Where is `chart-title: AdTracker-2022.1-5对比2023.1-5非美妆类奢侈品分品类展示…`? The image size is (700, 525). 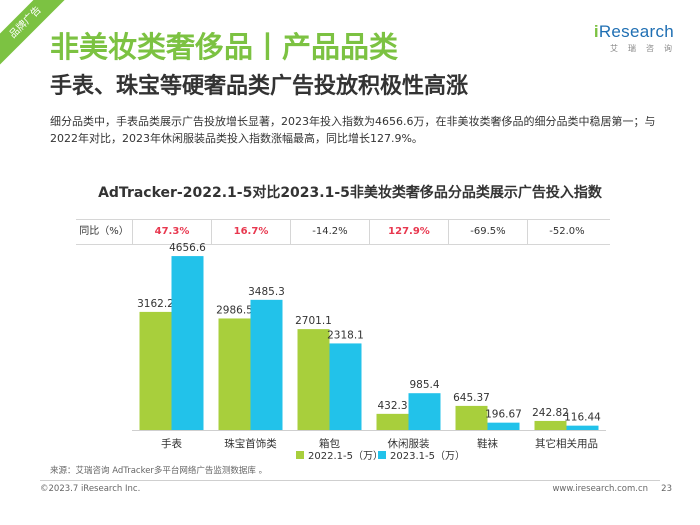 chart-title: AdTracker-2022.1-5对比2023.1-5非美妆类奢侈品分品类展示… is located at coordinates (350, 193).